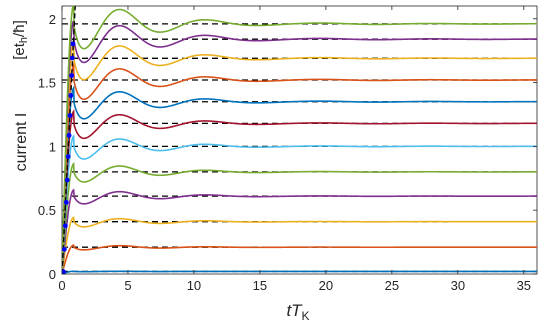 The image size is (540, 325). I want to click on x-tick-label-7: 35, so click(524, 285).